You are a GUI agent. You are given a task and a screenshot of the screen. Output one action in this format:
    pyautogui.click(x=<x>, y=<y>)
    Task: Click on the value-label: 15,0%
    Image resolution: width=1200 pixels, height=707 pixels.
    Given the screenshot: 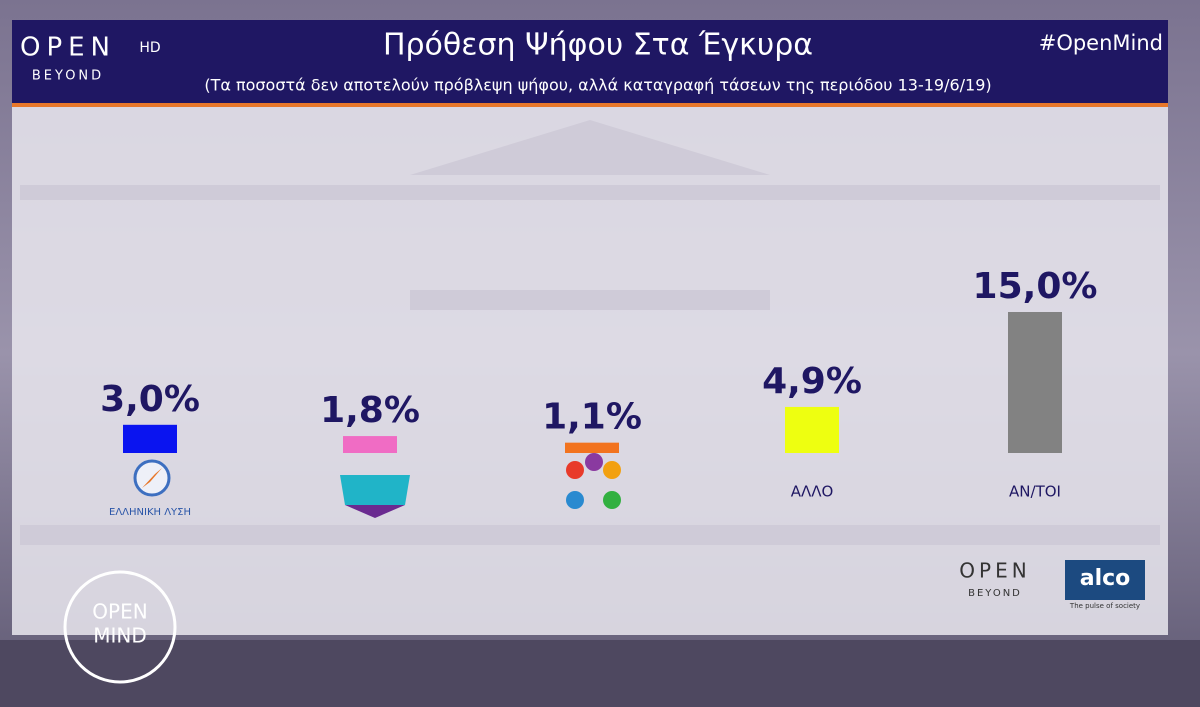 What is the action you would take?
    pyautogui.click(x=1035, y=286)
    